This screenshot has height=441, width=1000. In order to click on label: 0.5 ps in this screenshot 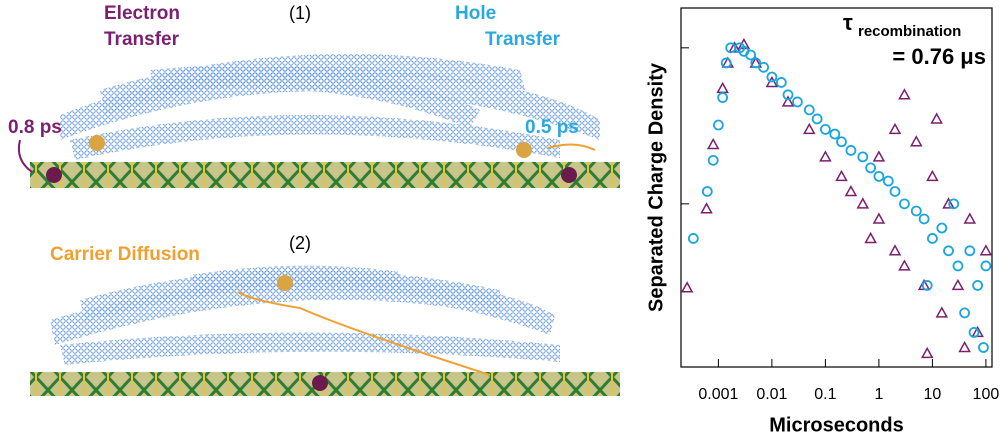, I will do `click(552, 127)`.